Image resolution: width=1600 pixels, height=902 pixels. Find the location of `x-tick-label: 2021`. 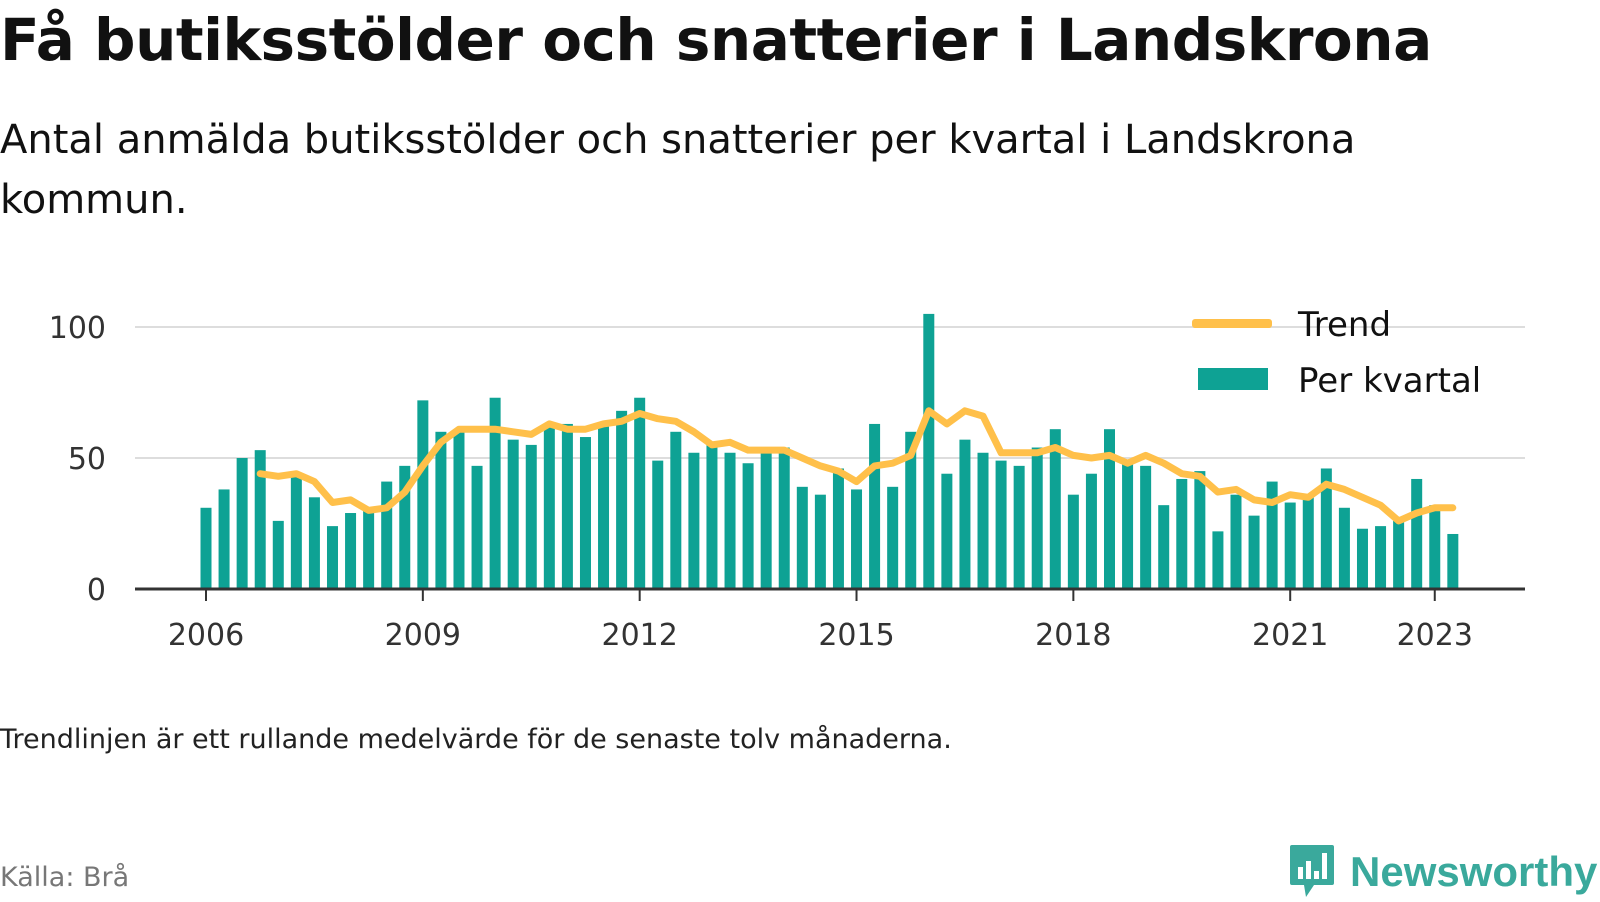

x-tick-label: 2021 is located at coordinates (1290, 635).